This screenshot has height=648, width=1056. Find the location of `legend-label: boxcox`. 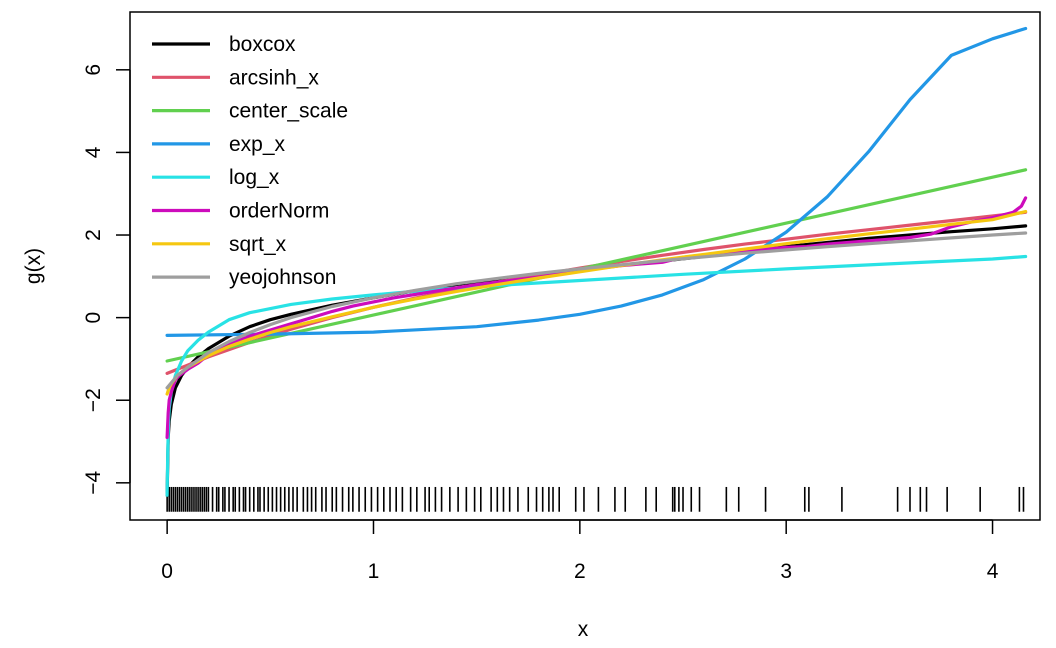

legend-label: boxcox is located at coordinates (262, 44).